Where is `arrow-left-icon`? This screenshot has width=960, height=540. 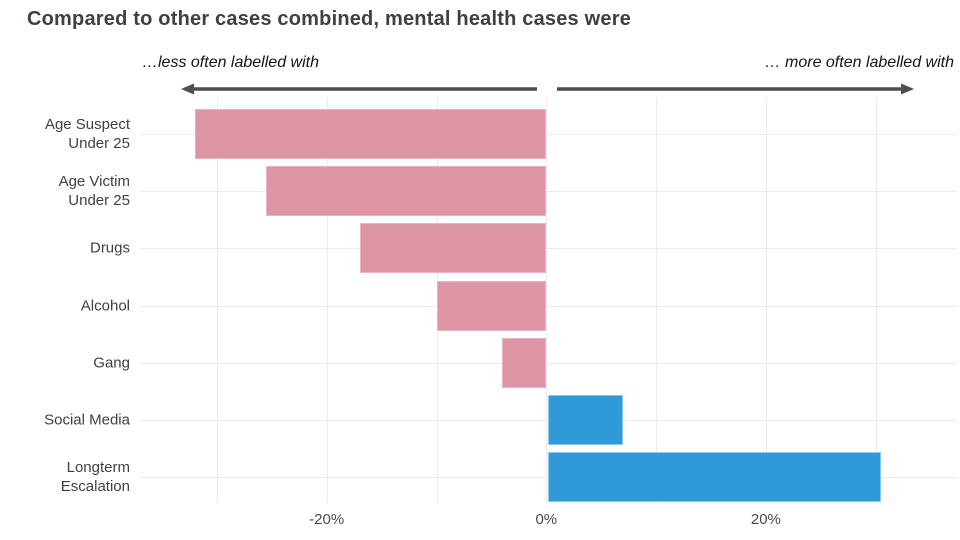 arrow-left-icon is located at coordinates (359, 89).